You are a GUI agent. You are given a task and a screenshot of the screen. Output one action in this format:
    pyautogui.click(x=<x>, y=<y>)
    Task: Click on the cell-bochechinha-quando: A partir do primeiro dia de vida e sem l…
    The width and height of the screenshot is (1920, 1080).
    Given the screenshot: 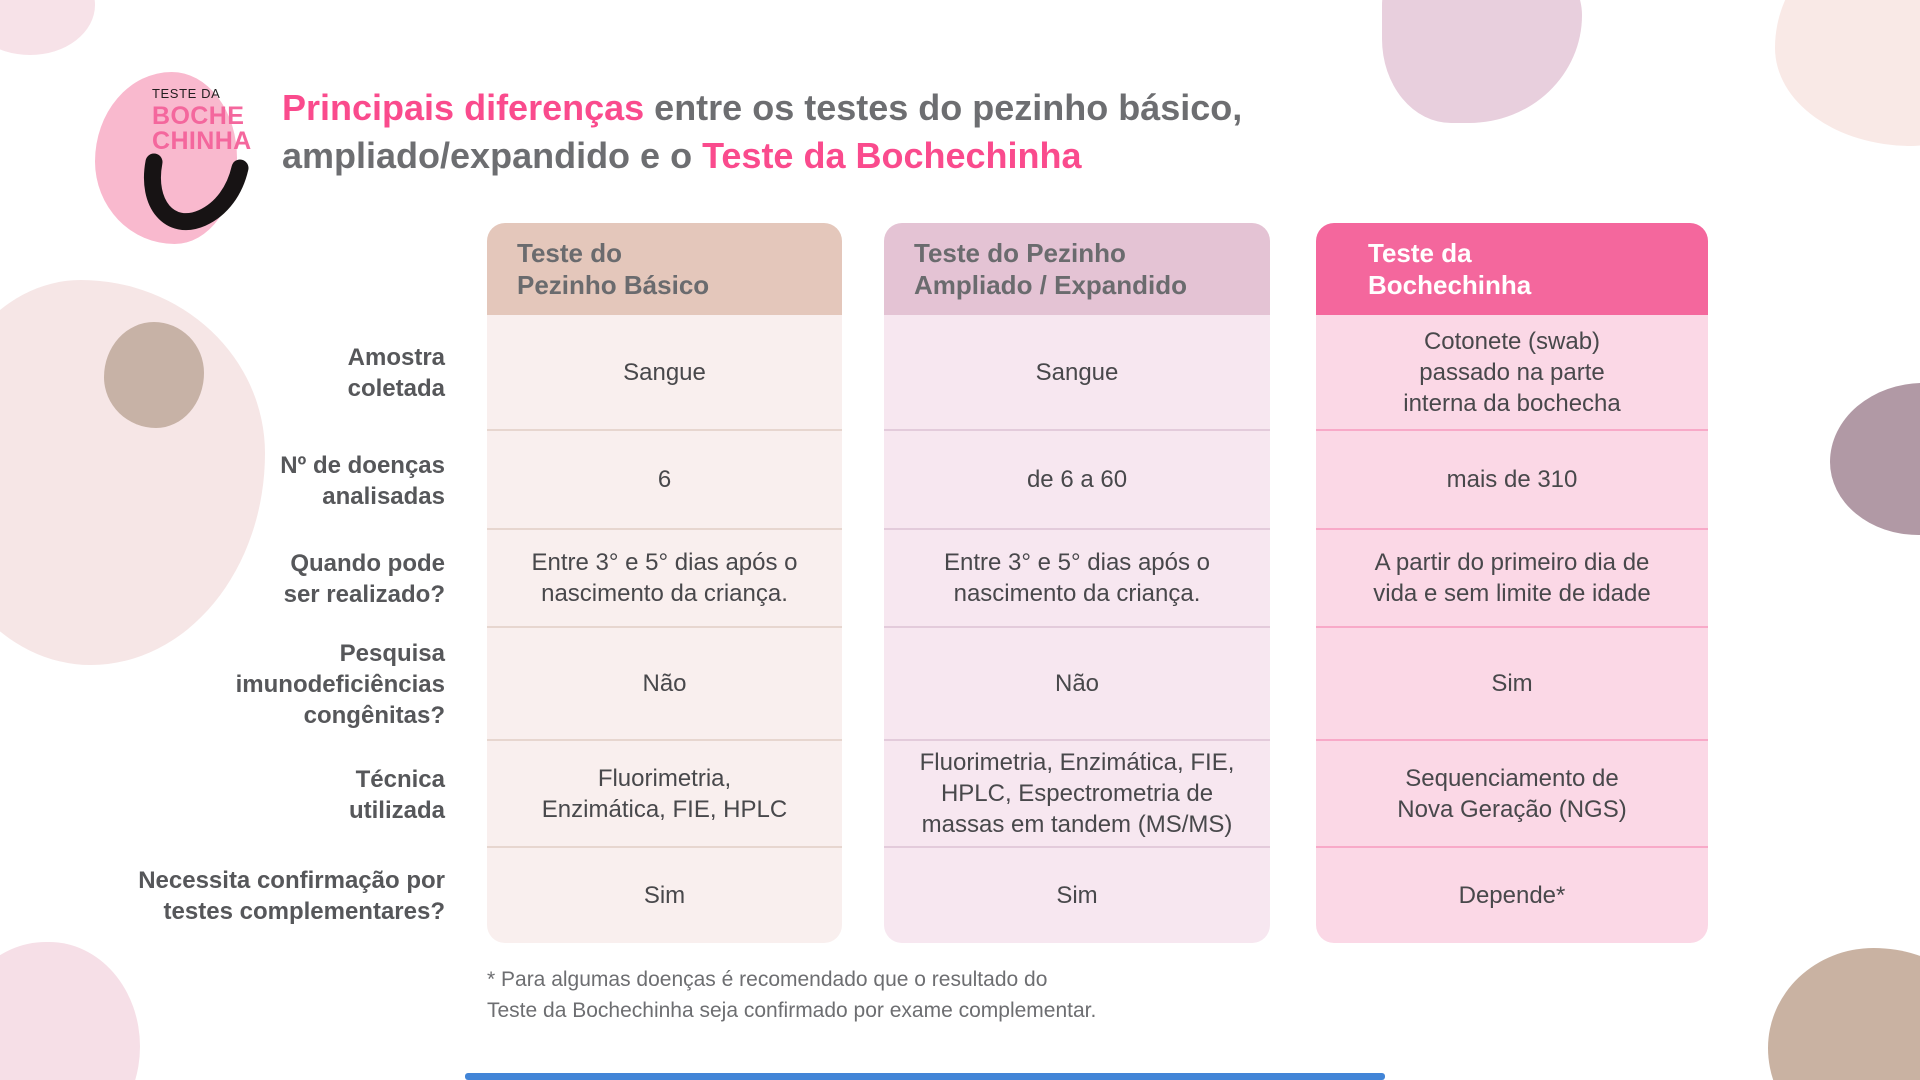 What is the action you would take?
    pyautogui.click(x=1512, y=579)
    